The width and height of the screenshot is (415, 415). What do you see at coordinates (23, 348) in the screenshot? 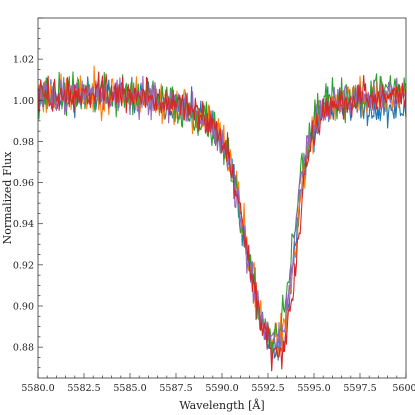
I see `y-tick-label: 0.88` at bounding box center [23, 348].